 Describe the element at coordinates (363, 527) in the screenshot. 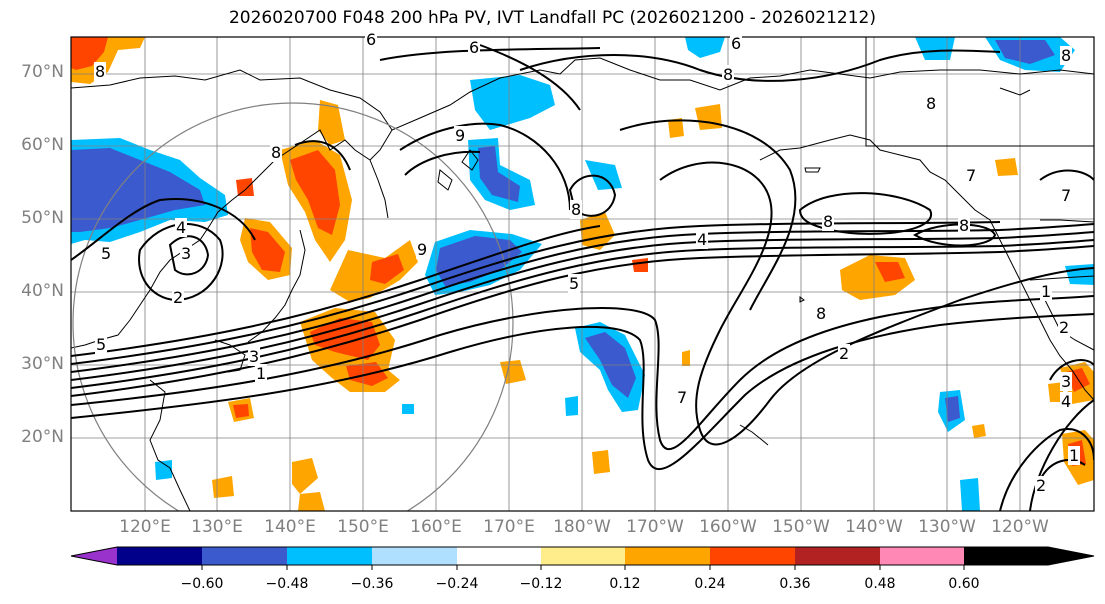

I see `lon-label: 150°E` at that location.